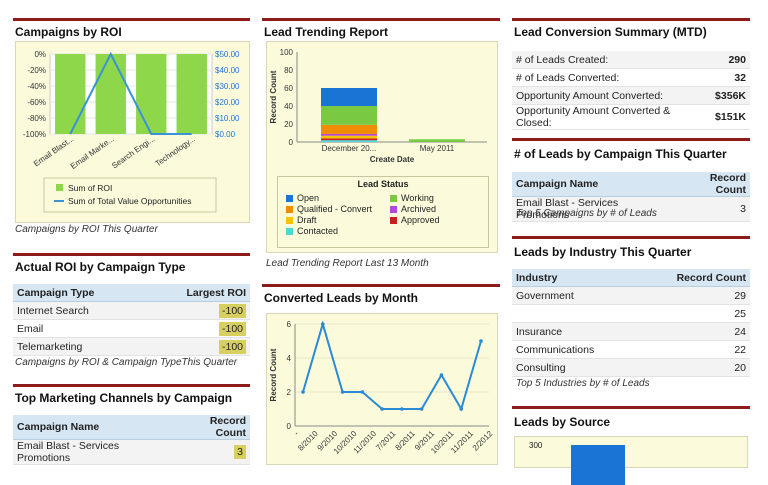  Describe the element at coordinates (197, 293) in the screenshot. I see `column-header-largest-roi: Largest ROI` at that location.